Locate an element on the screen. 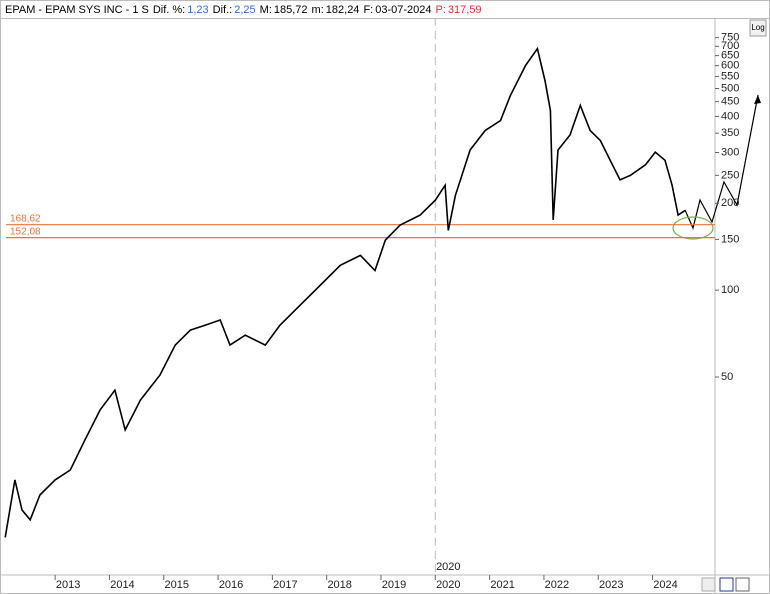  header-label: Dif. %: is located at coordinates (169, 10).